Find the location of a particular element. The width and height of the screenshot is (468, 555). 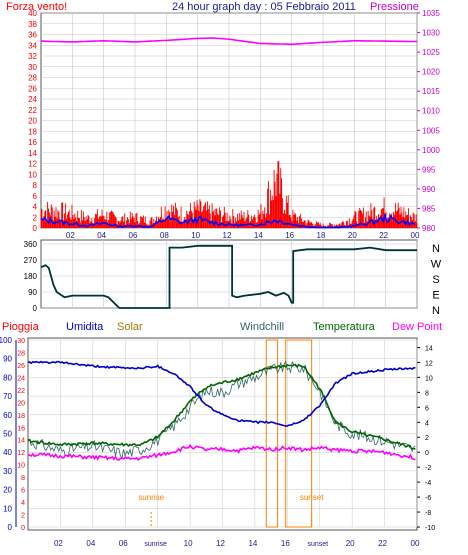

rain-ytick: 8 is located at coordinates (23, 478).